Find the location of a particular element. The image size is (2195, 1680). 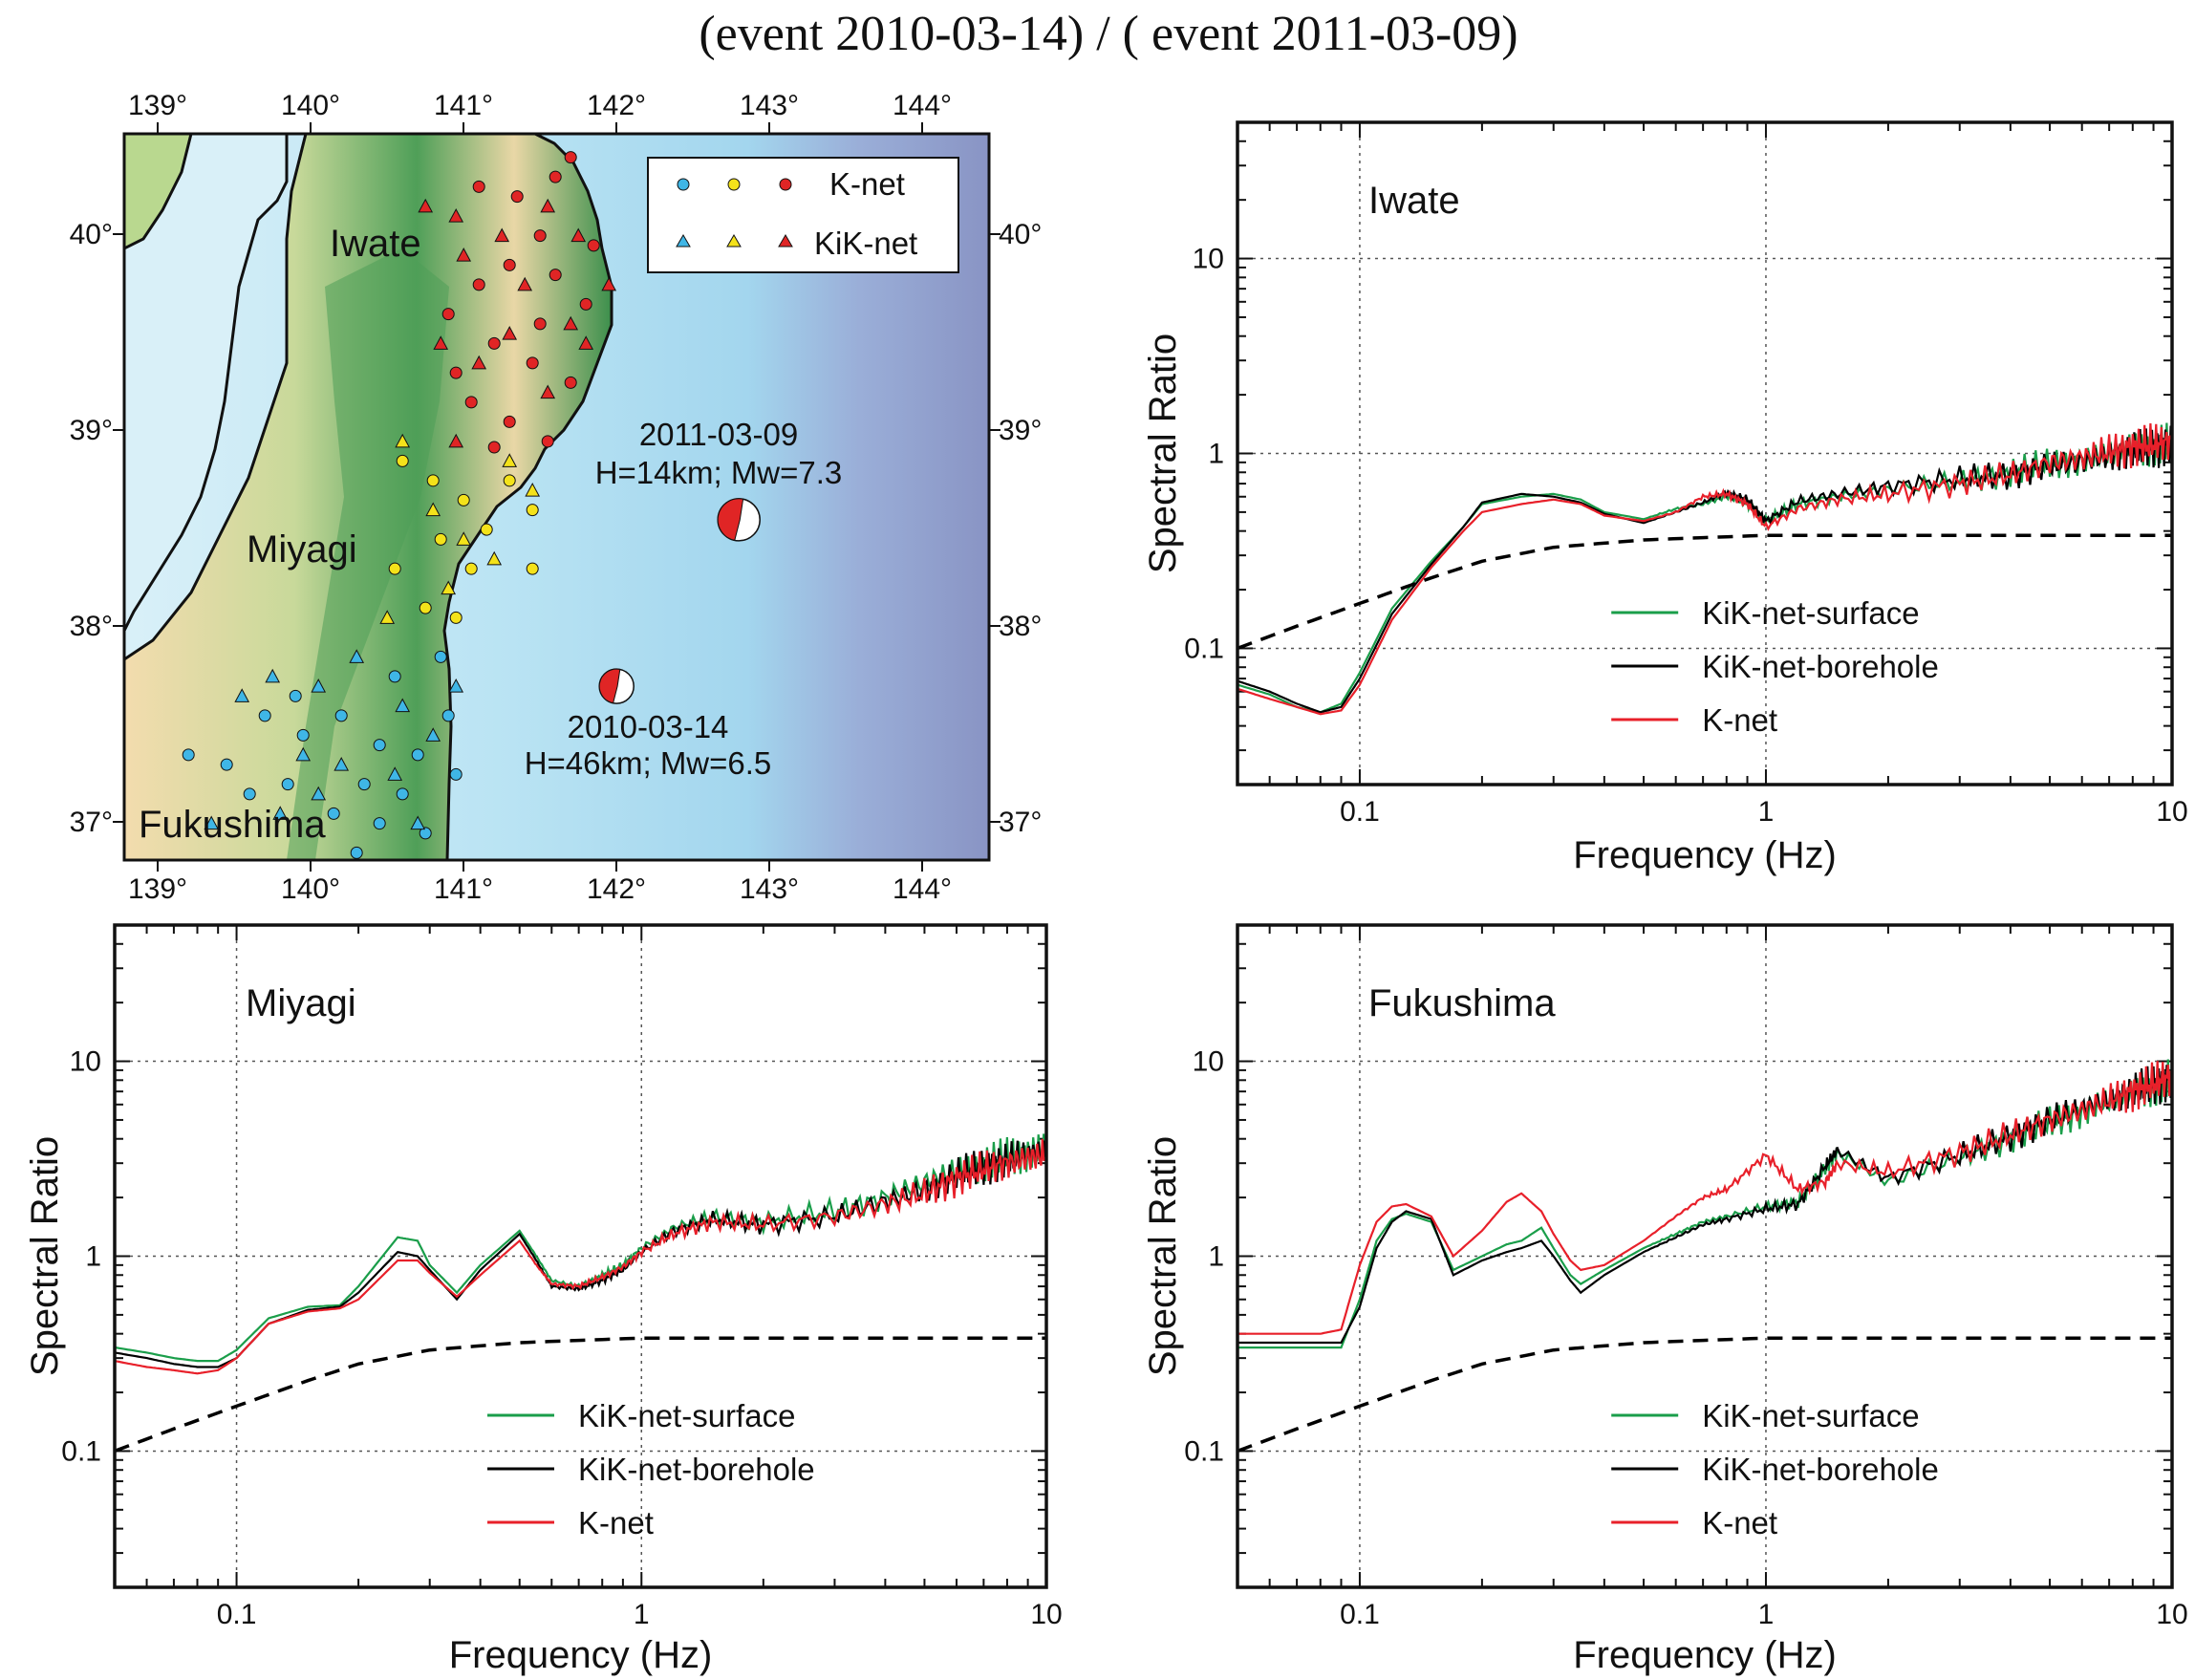

x-tick-label: 1 is located at coordinates (1767, 812).